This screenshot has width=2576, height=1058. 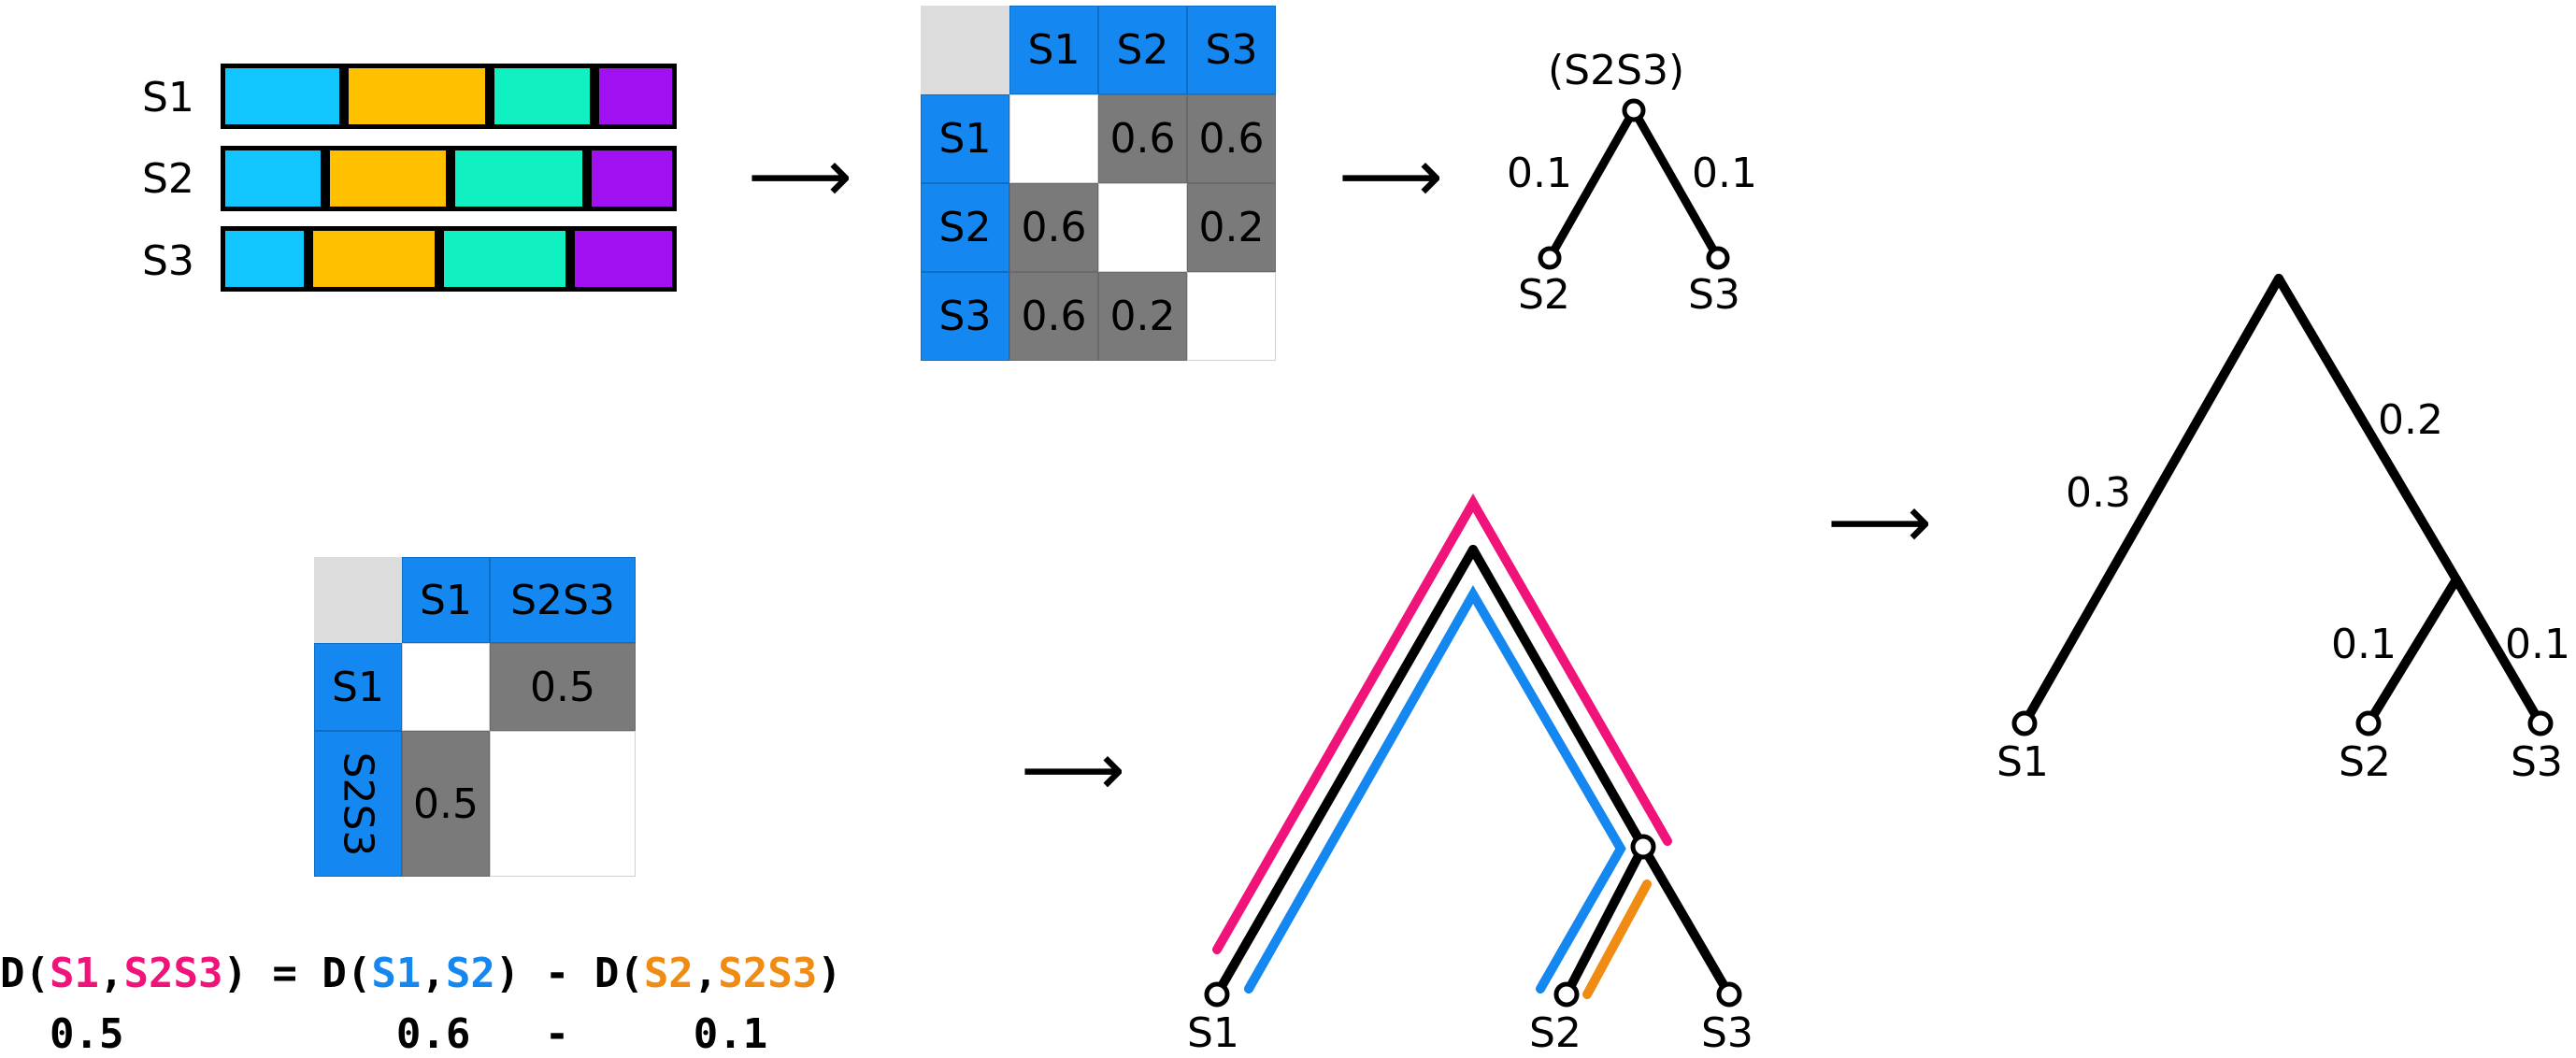 I want to click on cluster-tree, so click(x=1634, y=184).